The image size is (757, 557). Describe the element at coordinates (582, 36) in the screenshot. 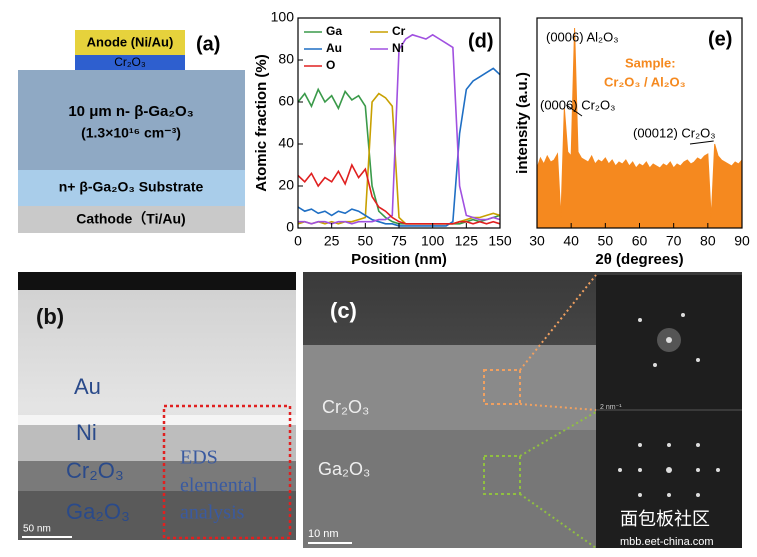

I see `annotation: (0006) Al₂O₃` at that location.